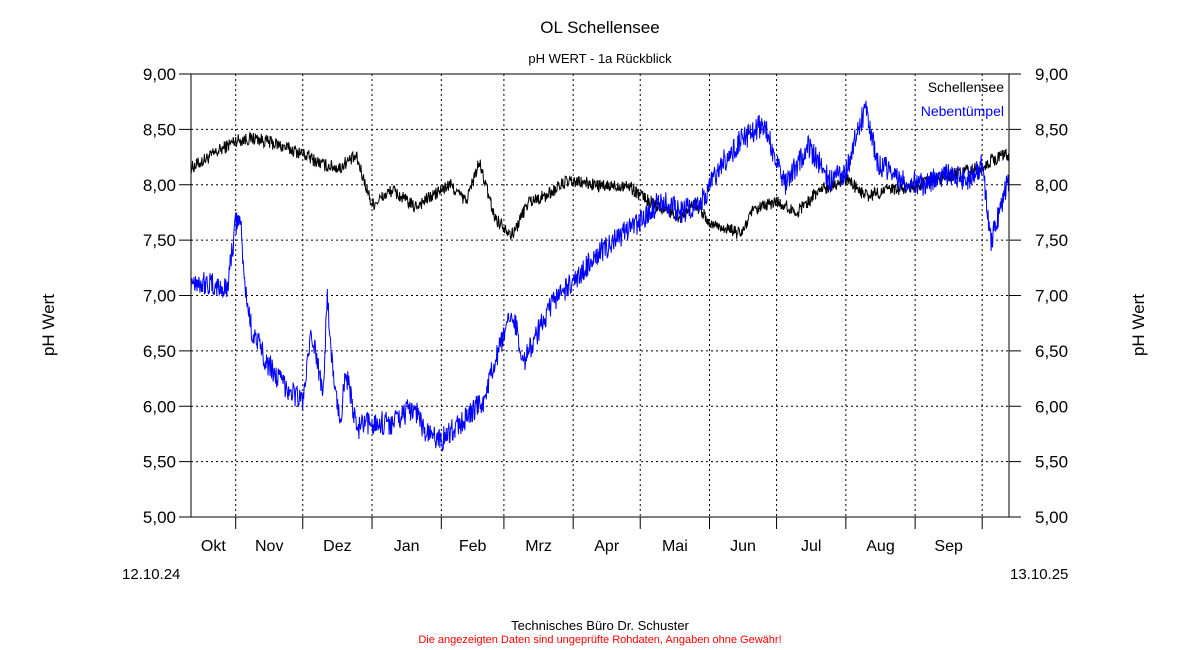  What do you see at coordinates (213, 546) in the screenshot?
I see `x-tick-label: Okt` at bounding box center [213, 546].